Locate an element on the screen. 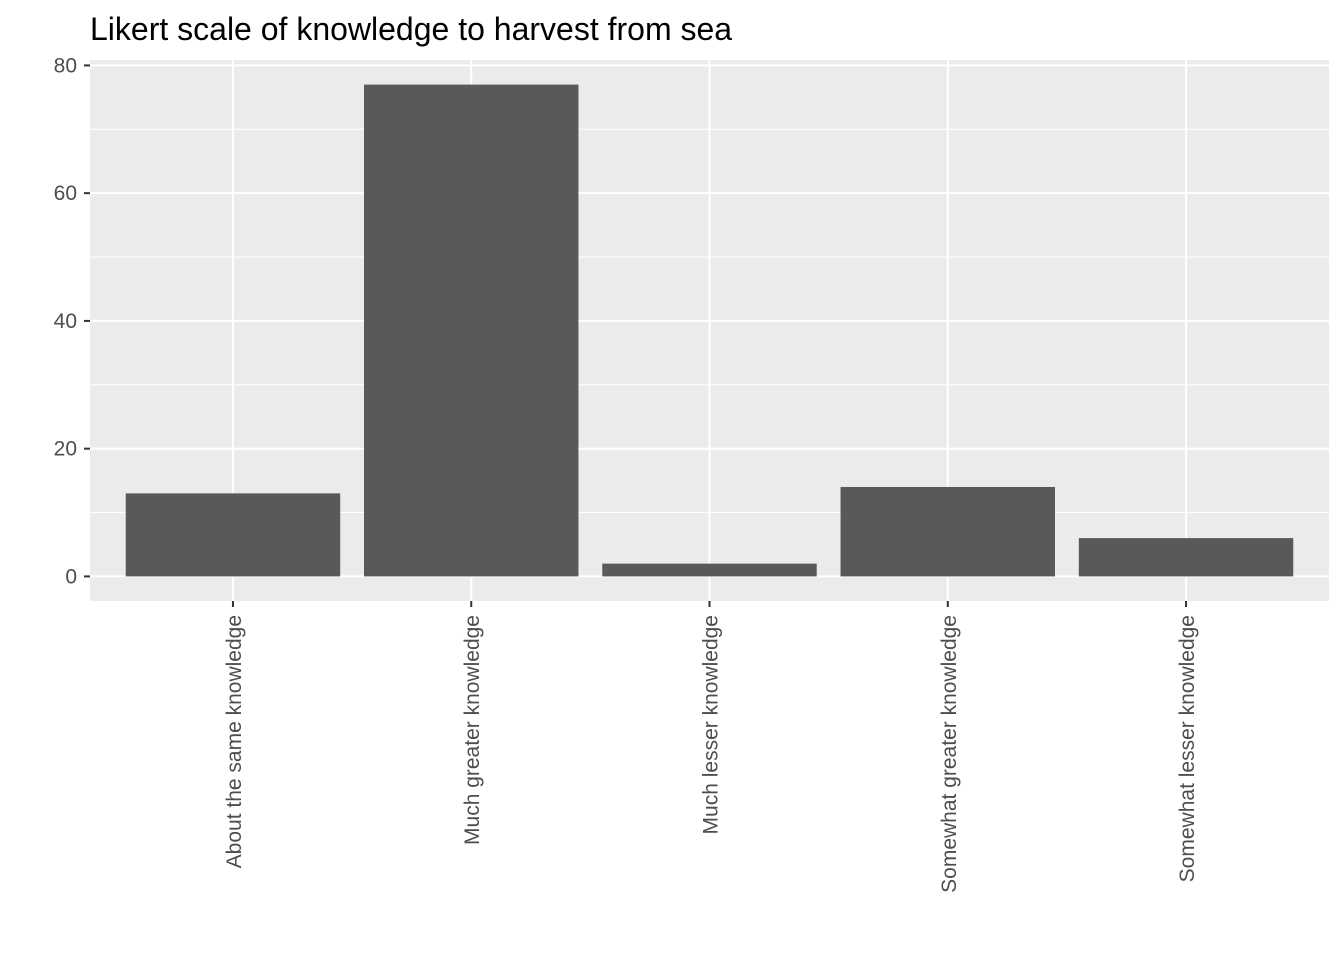 The image size is (1344, 960). y-axis: 0 20 40 60 80 is located at coordinates (72, 321).